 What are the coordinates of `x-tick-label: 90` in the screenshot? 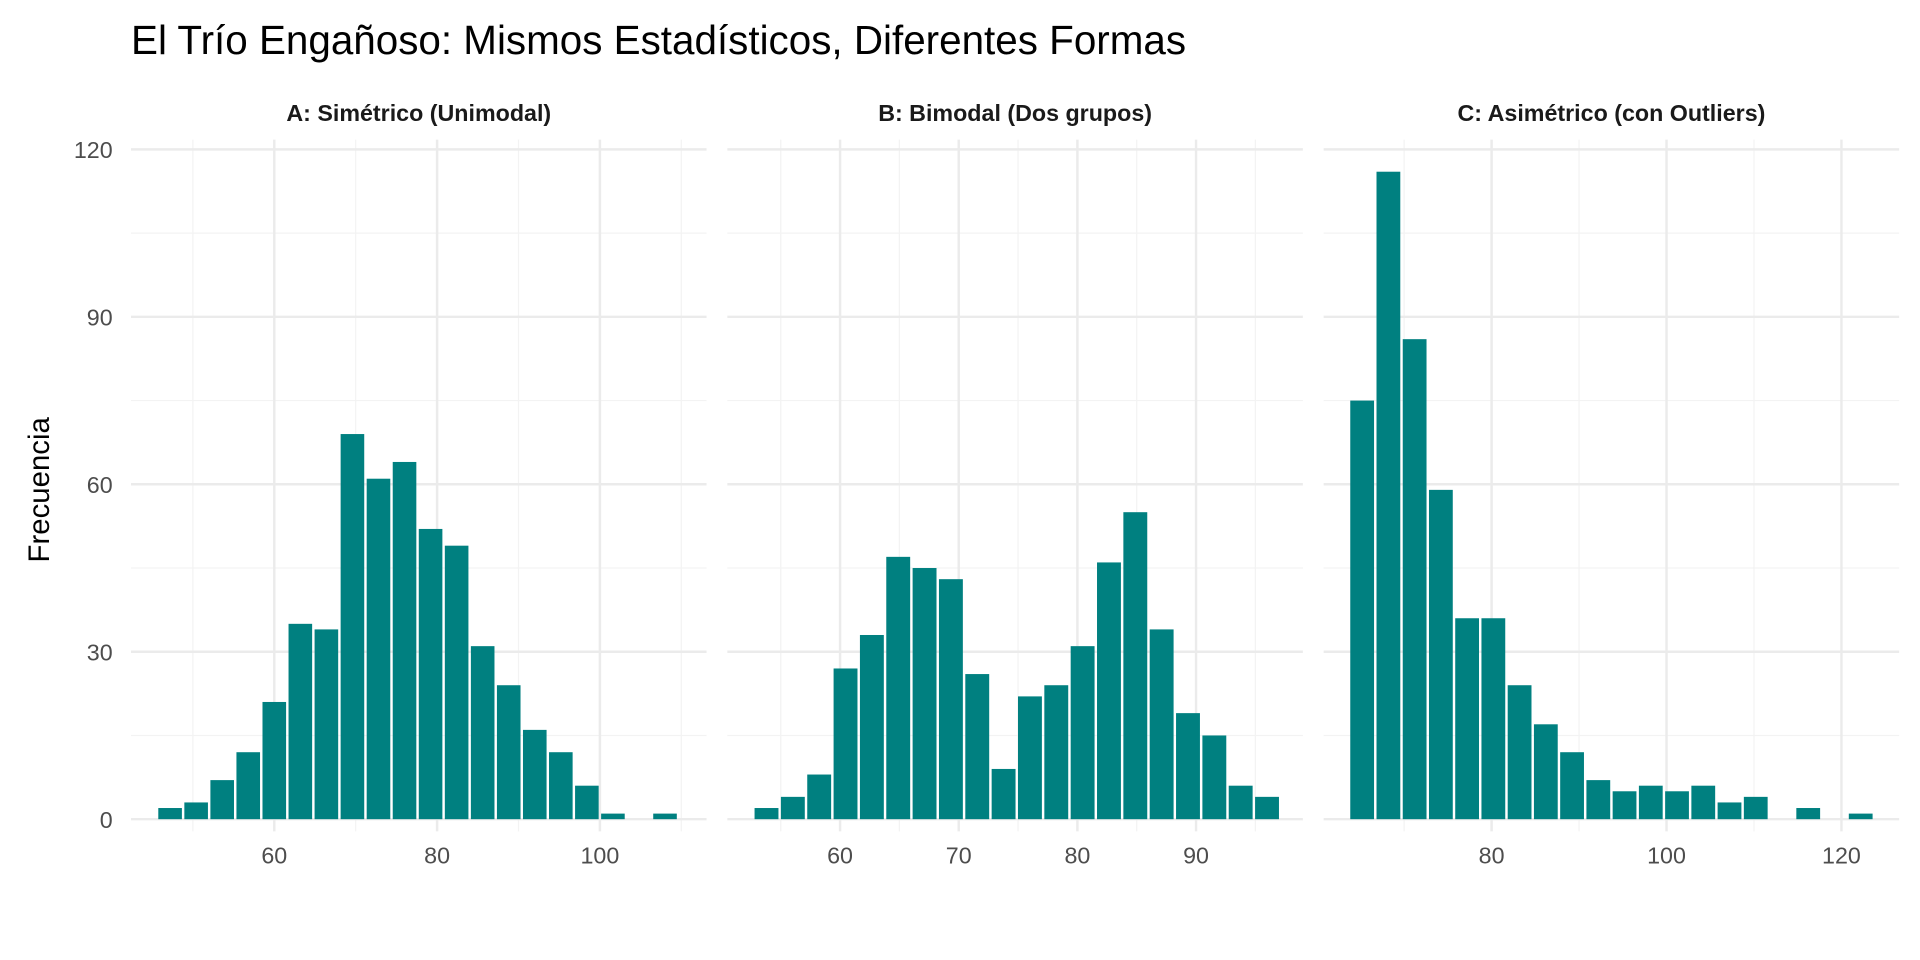 It's located at (1196, 855).